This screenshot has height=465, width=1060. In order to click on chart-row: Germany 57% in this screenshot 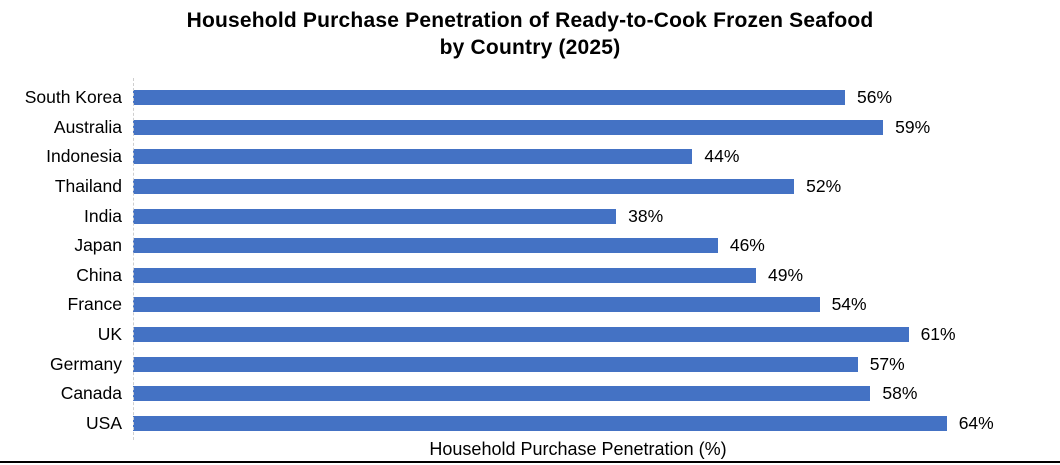, I will do `click(530, 364)`.